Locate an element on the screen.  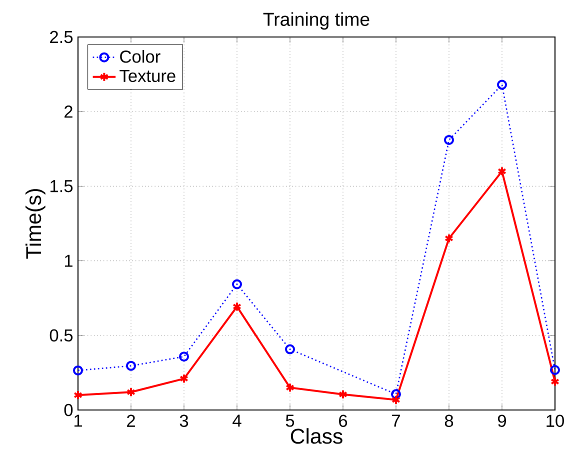
y-tick-label: 1.5 is located at coordinates (61, 186).